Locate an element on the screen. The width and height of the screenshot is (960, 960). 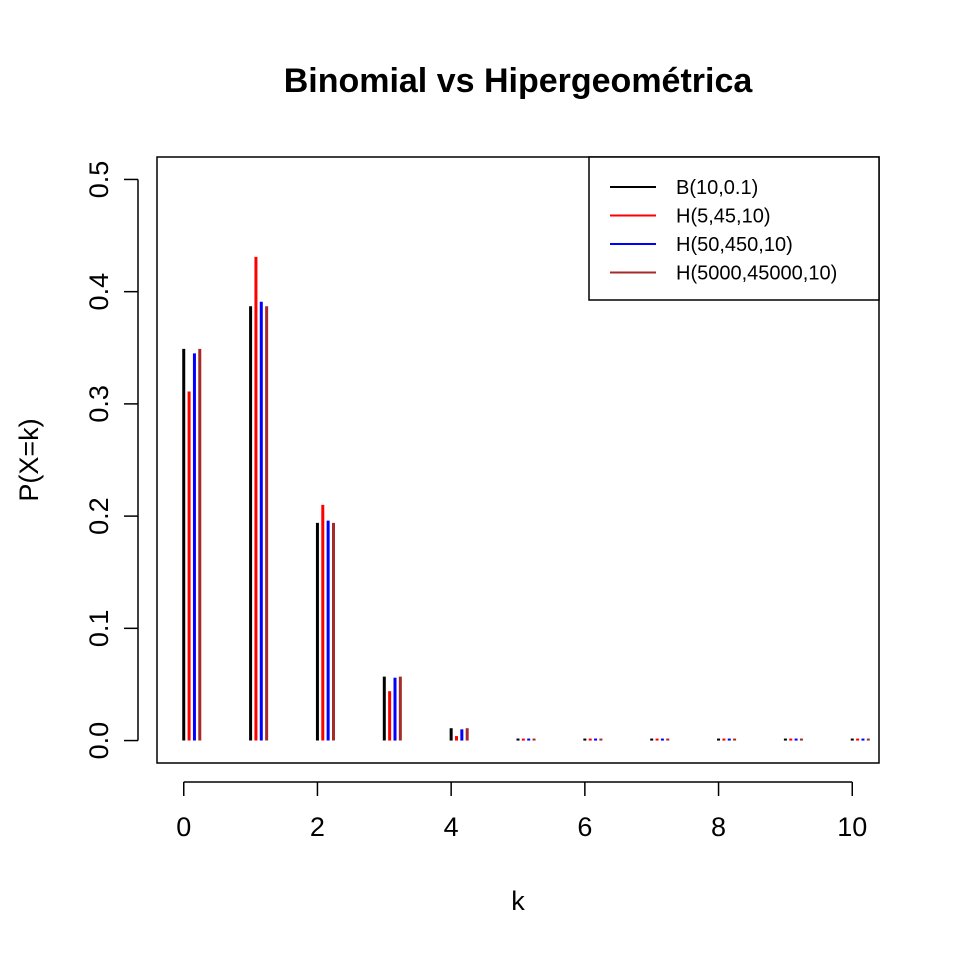
chart-title: Binomial vs Hipergeométrica is located at coordinates (519, 81).